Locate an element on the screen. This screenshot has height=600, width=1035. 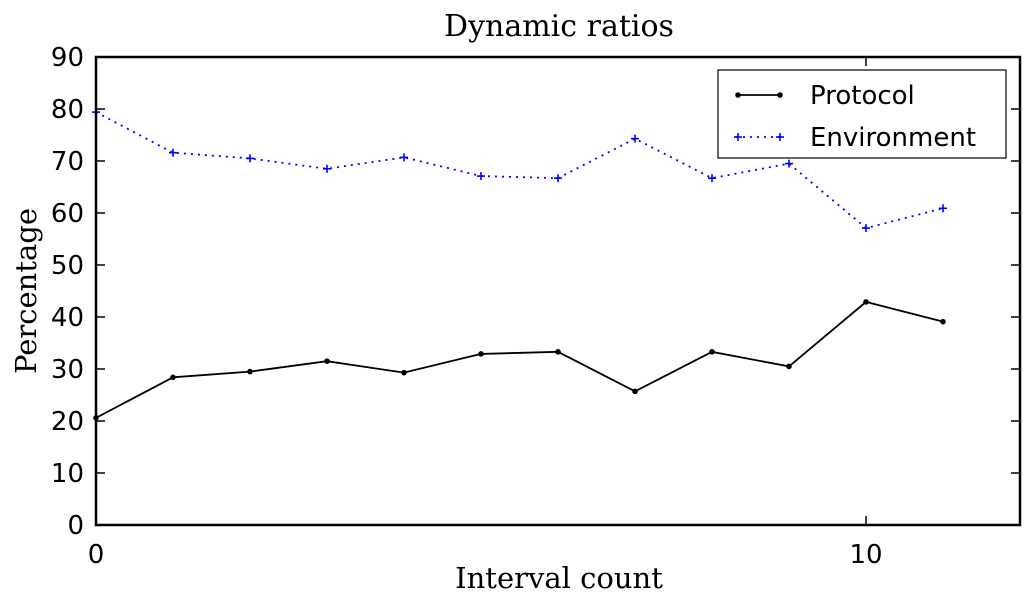
x-axis-label: Interval count is located at coordinates (559, 578).